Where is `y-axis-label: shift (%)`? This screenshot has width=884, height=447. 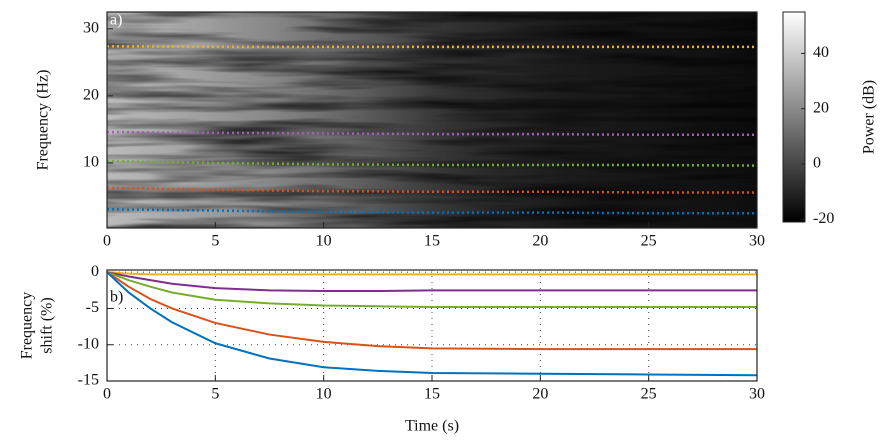
y-axis-label: shift (%) is located at coordinates (47, 325).